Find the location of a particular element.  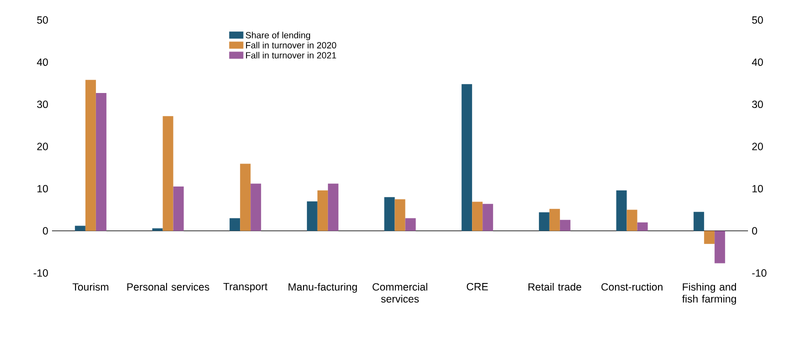

y2-tick-label: 20 is located at coordinates (757, 146).